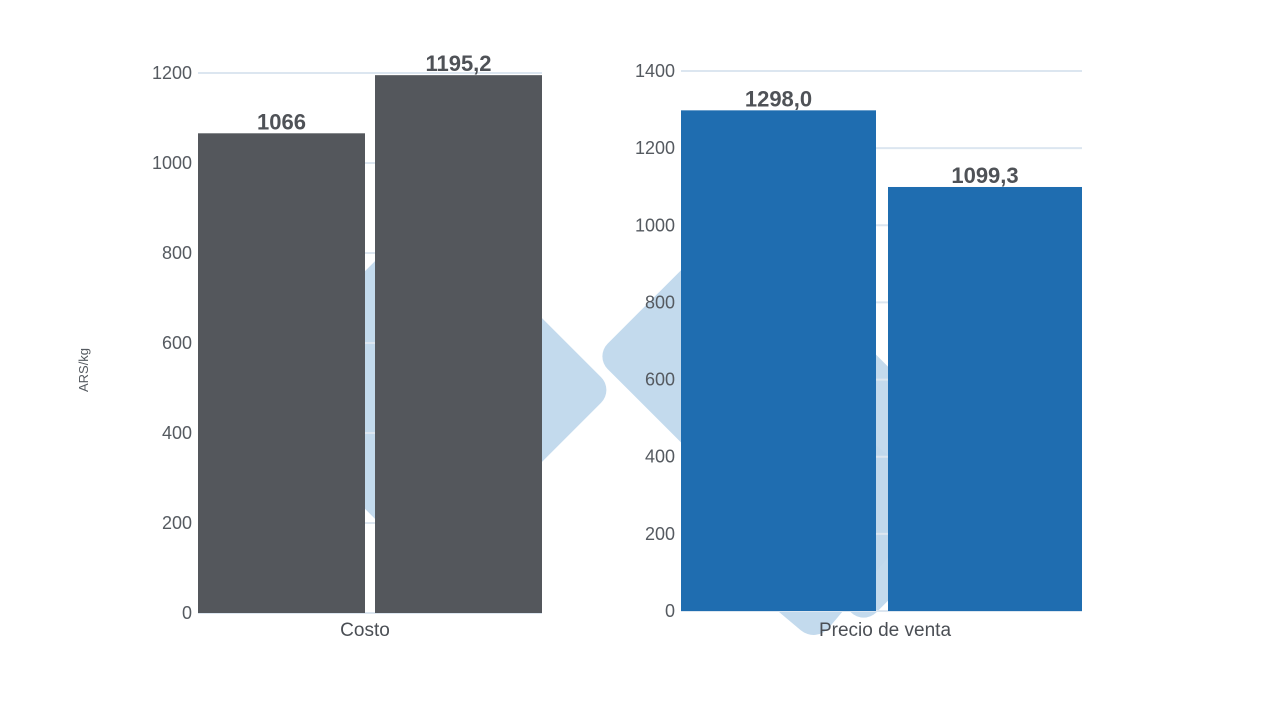  What do you see at coordinates (778, 98) in the screenshot?
I see `data-label: 1298,0` at bounding box center [778, 98].